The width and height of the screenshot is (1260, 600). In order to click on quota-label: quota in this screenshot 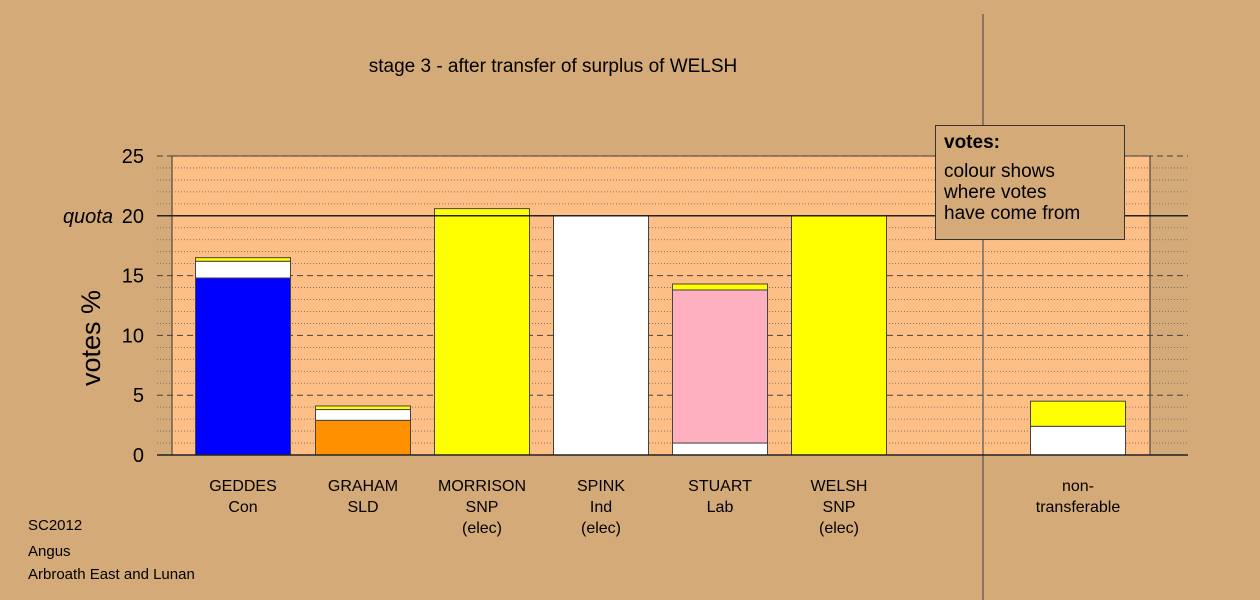, I will do `click(88, 217)`.